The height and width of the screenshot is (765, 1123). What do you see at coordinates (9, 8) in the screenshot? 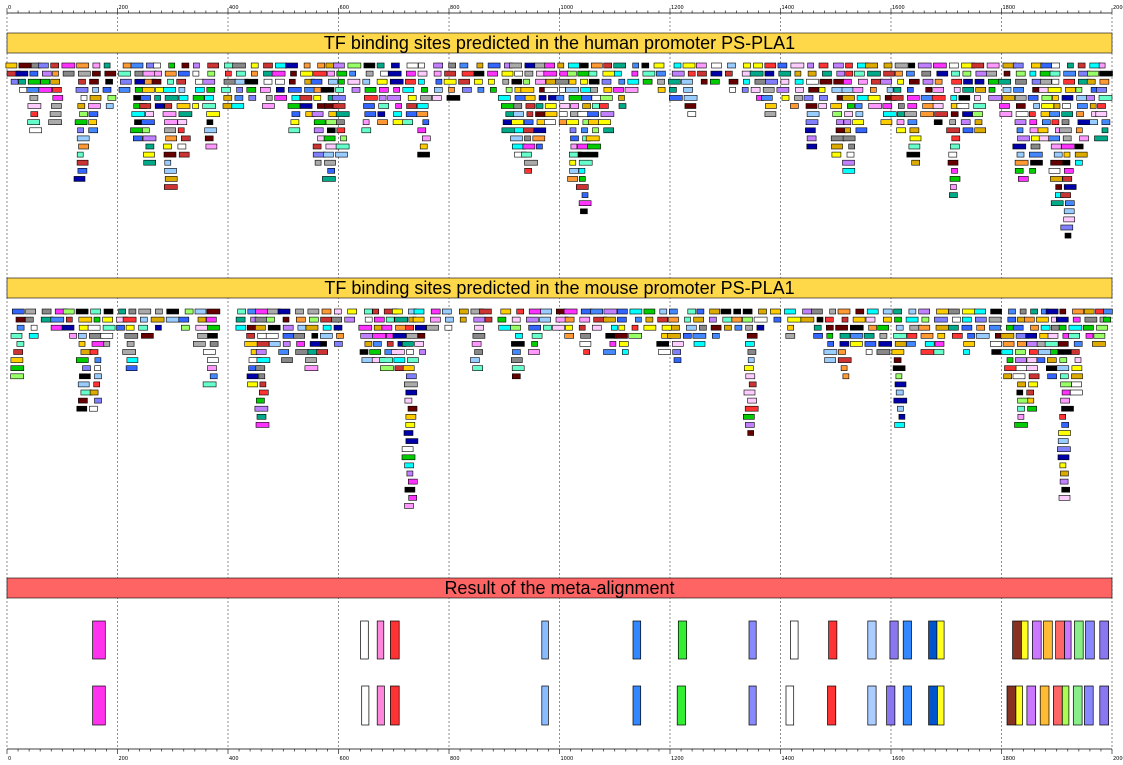
I see `tick-label: 0` at bounding box center [9, 8].